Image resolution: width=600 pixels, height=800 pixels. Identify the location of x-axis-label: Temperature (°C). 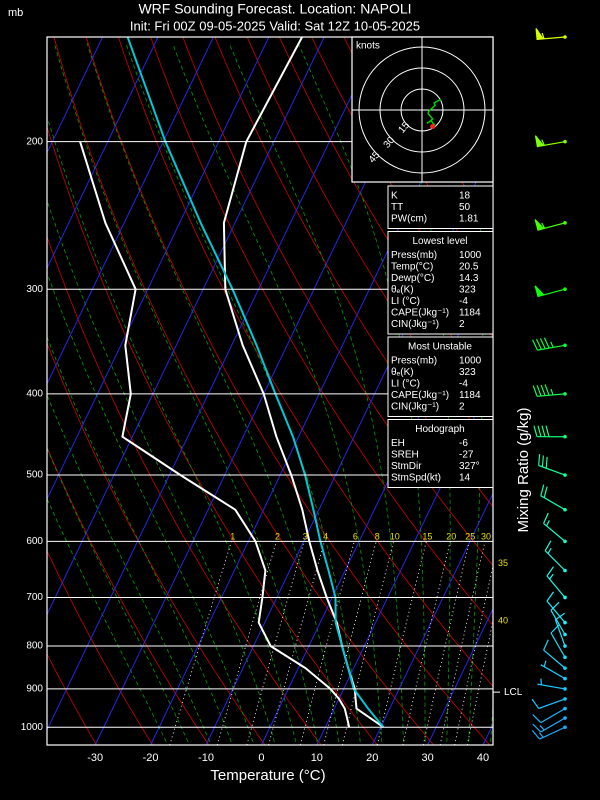
(267, 775).